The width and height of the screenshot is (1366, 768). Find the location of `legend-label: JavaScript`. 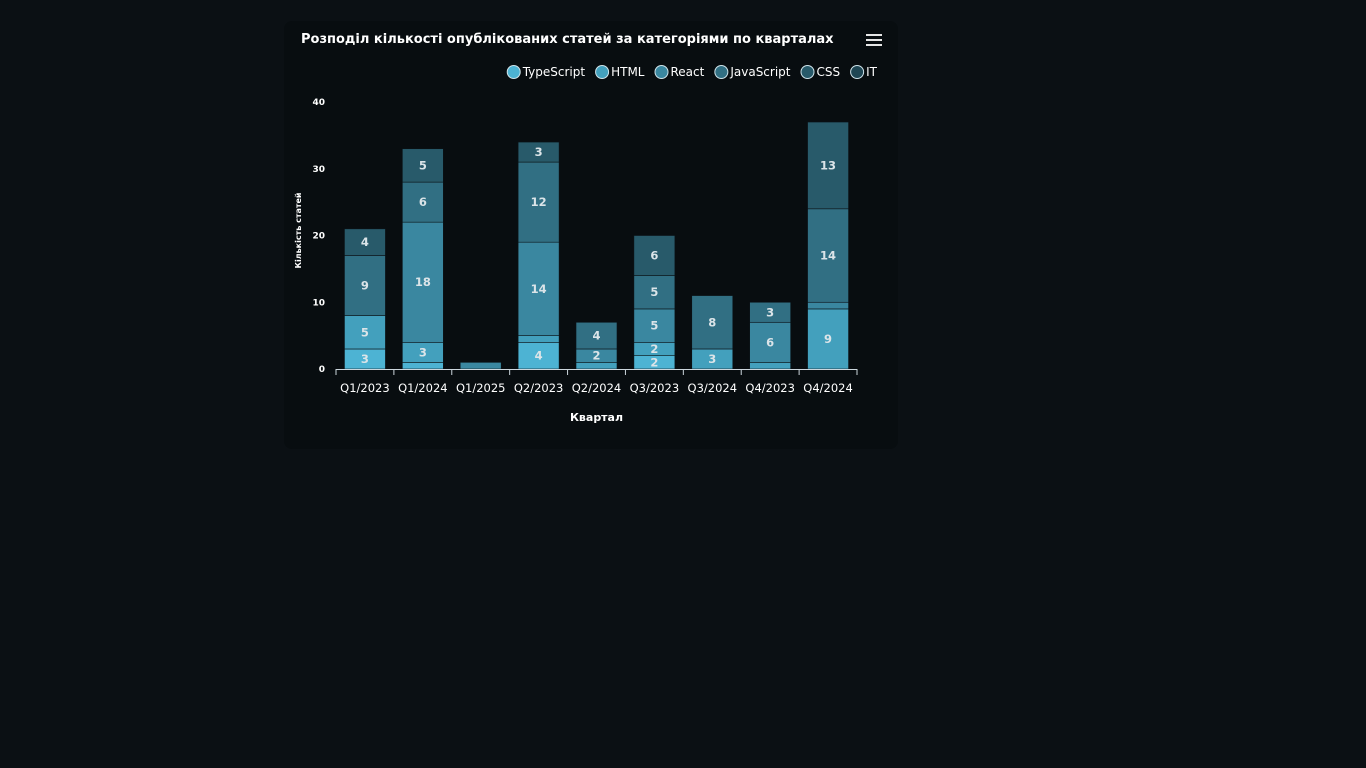

legend-label: JavaScript is located at coordinates (759, 72).